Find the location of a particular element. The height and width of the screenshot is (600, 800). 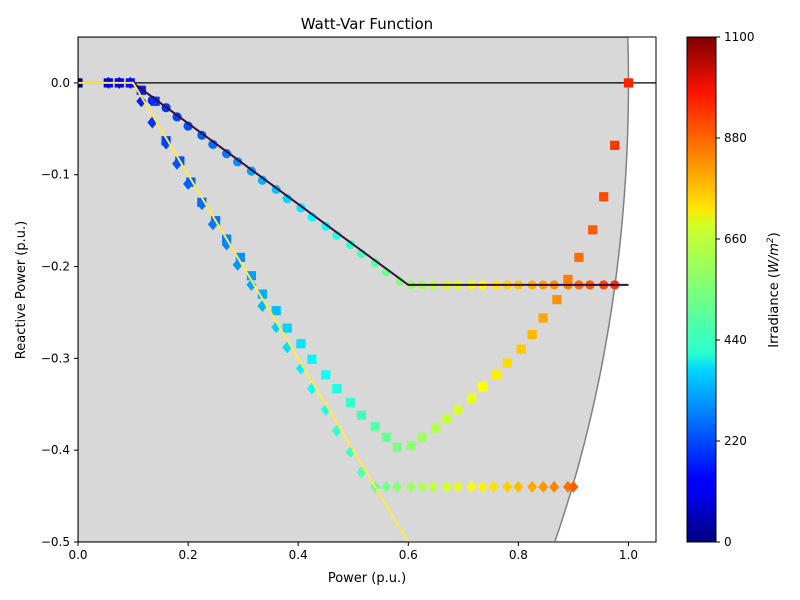

x-tick-label: 0.2 is located at coordinates (188, 555).